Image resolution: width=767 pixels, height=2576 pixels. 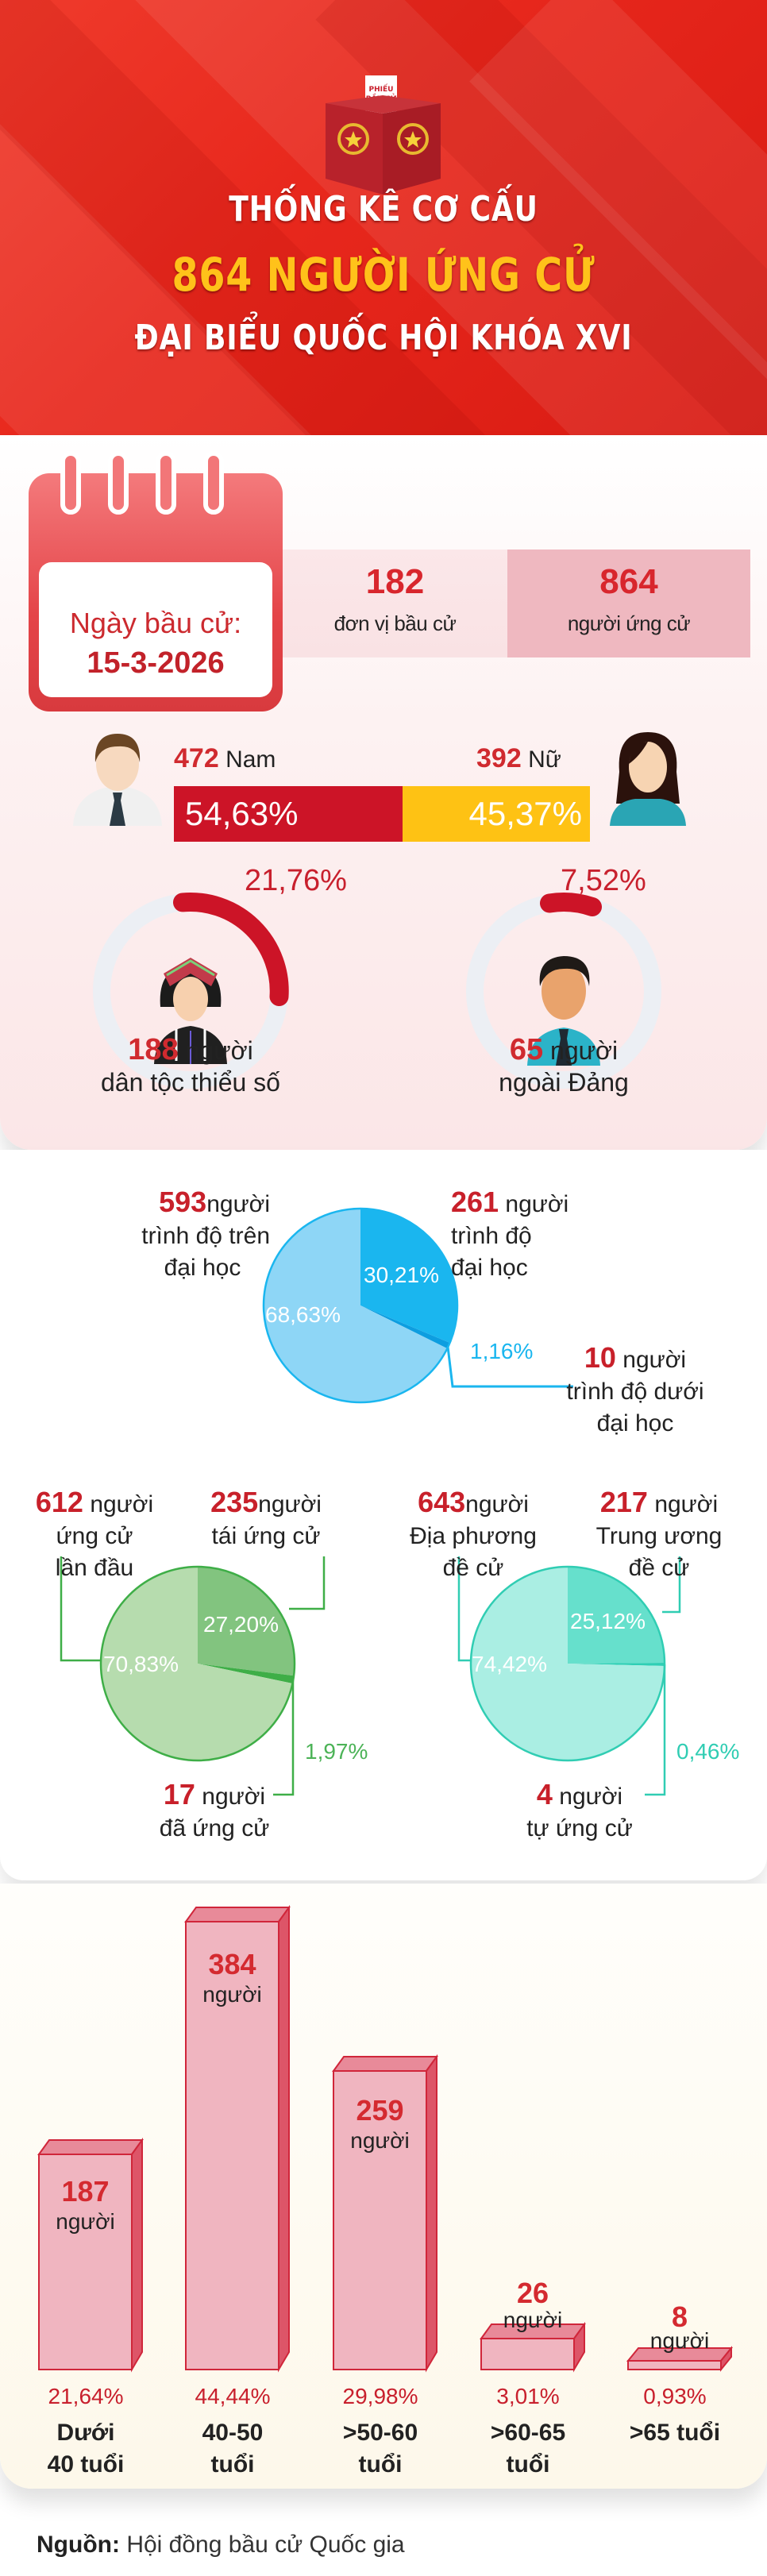 I want to click on pie-slice-central, so click(x=617, y=1615).